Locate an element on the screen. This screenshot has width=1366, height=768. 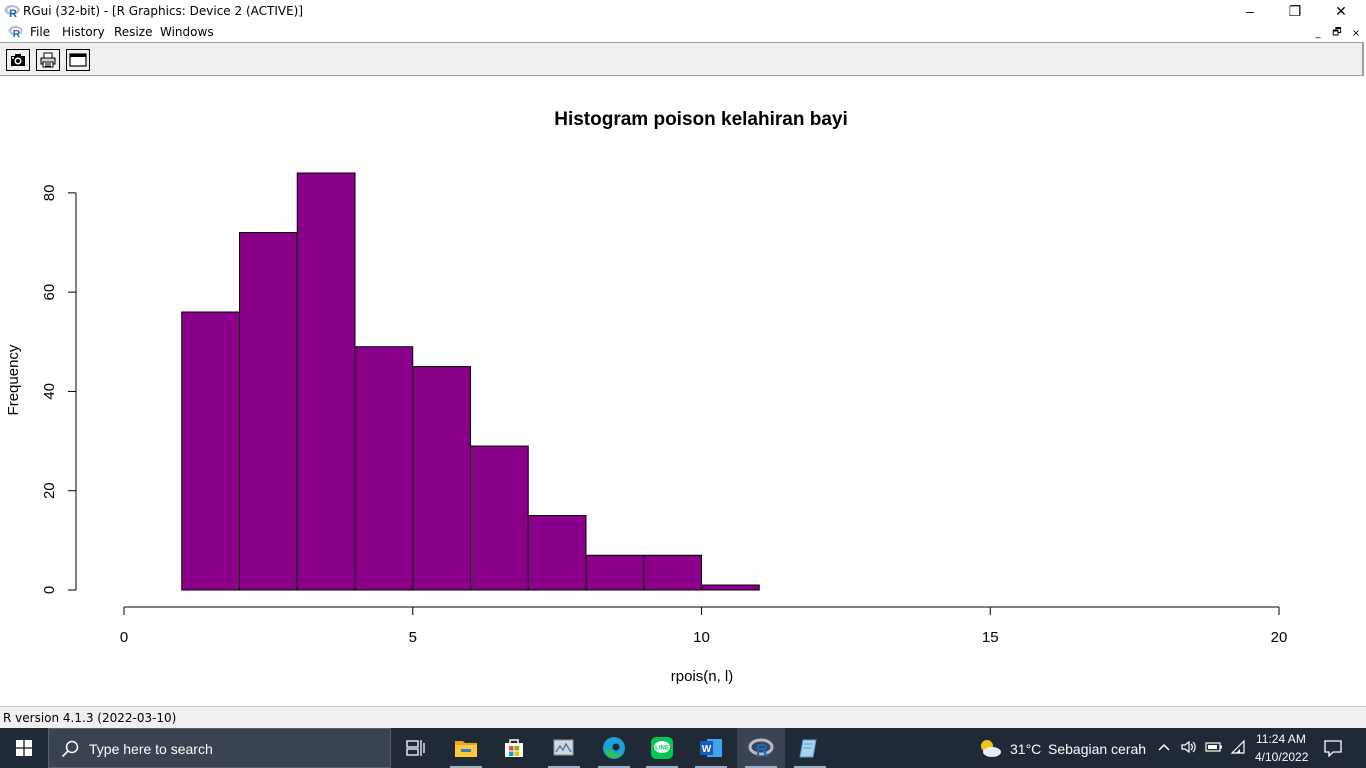
weather-partly-sunny-icon is located at coordinates (991, 748).